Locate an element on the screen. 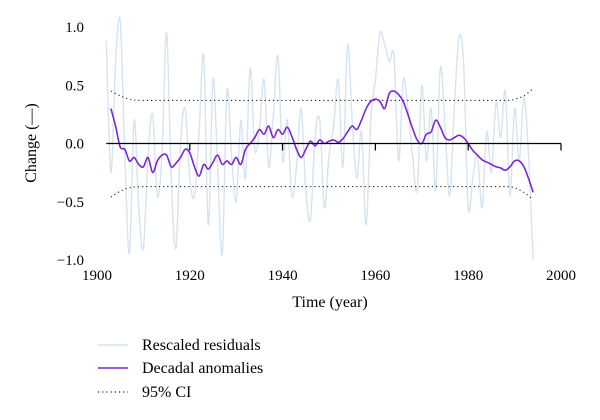 Image resolution: width=600 pixels, height=420 pixels. x-tick-label: 1900 is located at coordinates (97, 276).